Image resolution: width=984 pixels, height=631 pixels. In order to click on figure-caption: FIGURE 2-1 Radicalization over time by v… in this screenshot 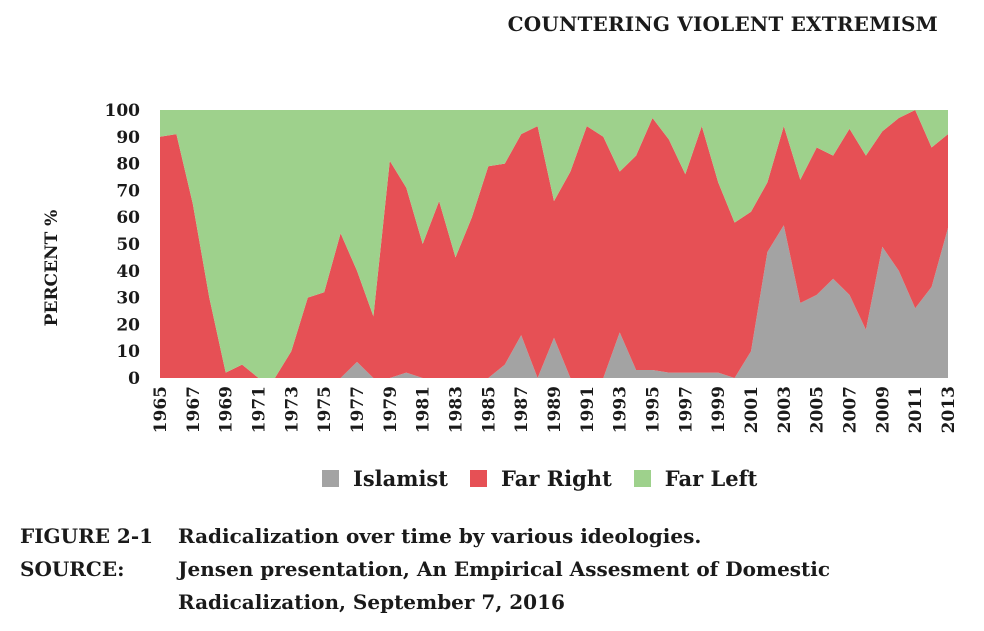, I will do `click(425, 569)`.